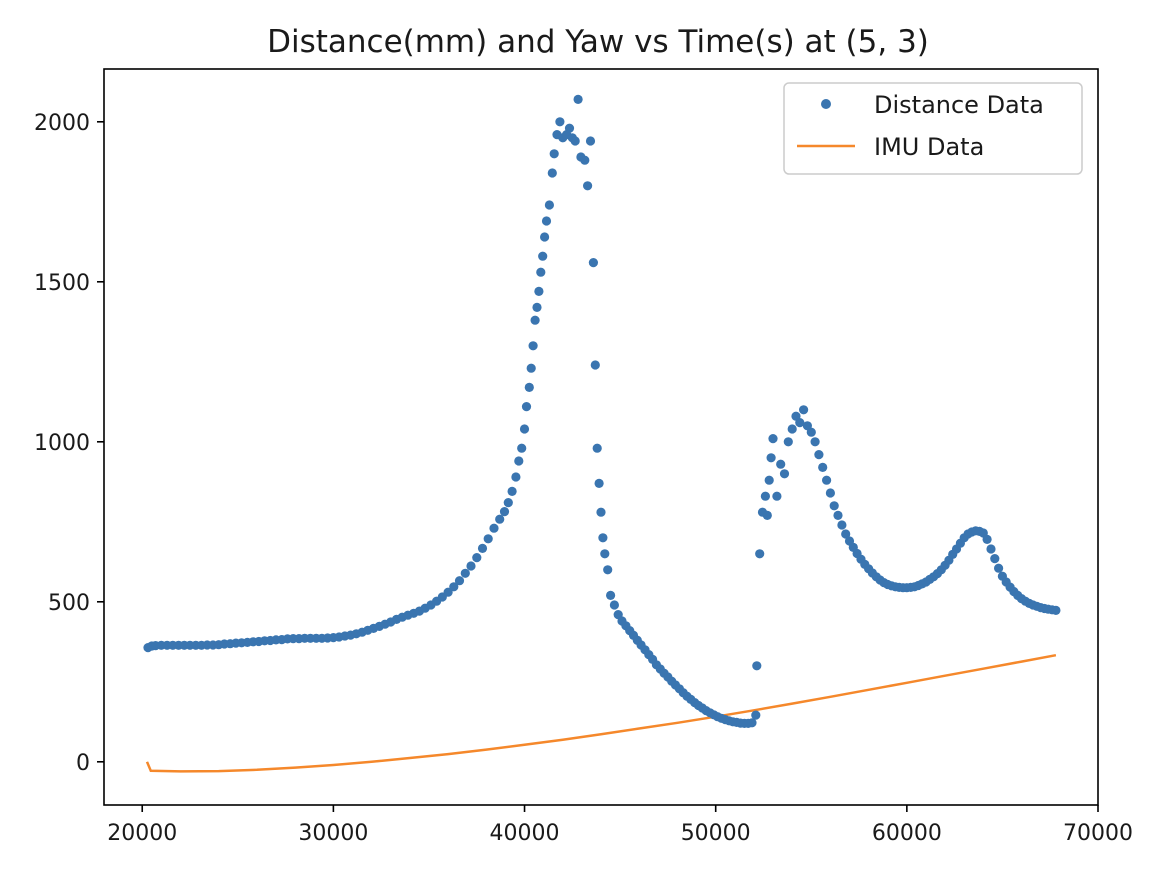 This screenshot has width=1166, height=882. I want to click on y-tick-label: 1500, so click(62, 283).